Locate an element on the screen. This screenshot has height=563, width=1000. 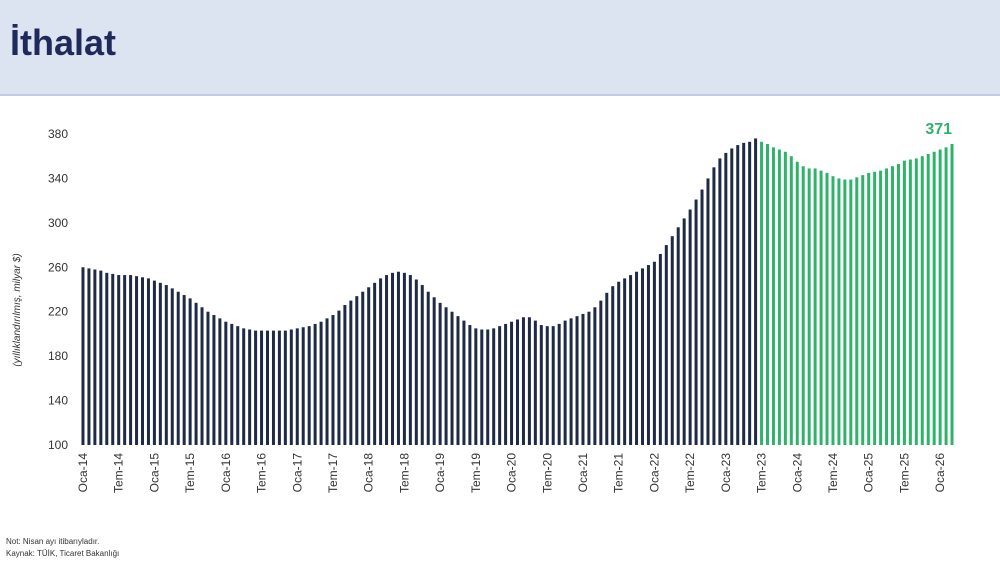
y-tick-label: 300 is located at coordinates (58, 223).